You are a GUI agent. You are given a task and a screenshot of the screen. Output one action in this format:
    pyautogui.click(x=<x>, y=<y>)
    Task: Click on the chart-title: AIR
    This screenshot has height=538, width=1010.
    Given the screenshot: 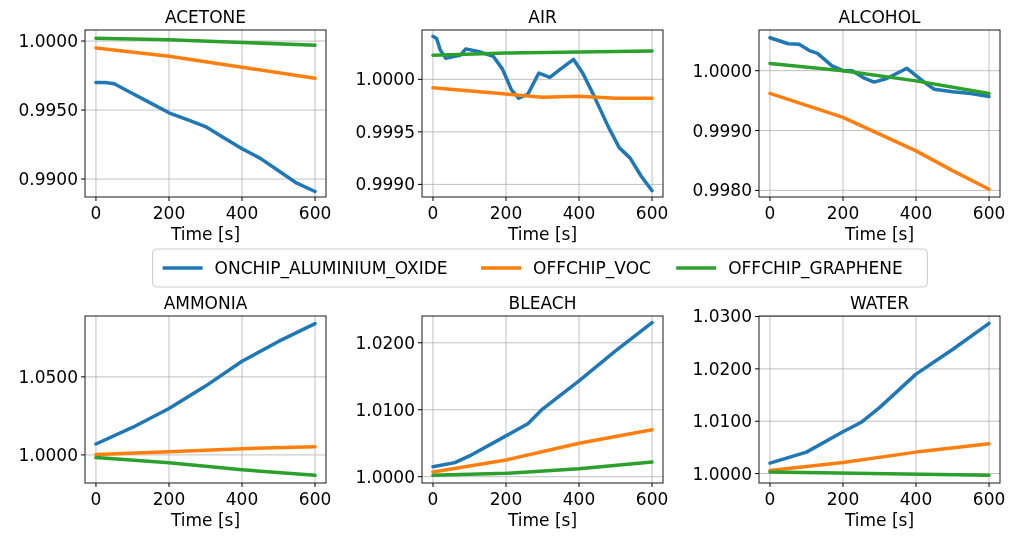 What is the action you would take?
    pyautogui.click(x=542, y=17)
    